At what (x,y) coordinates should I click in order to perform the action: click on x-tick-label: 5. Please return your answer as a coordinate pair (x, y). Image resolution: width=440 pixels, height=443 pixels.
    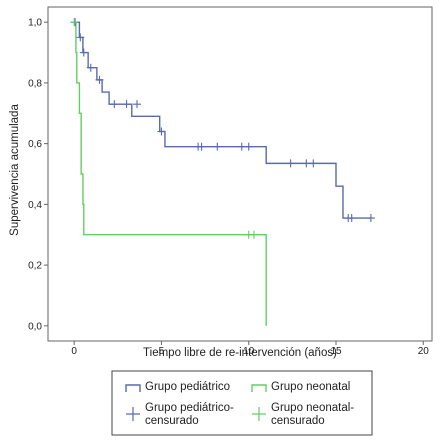
    Looking at the image, I should click on (162, 351).